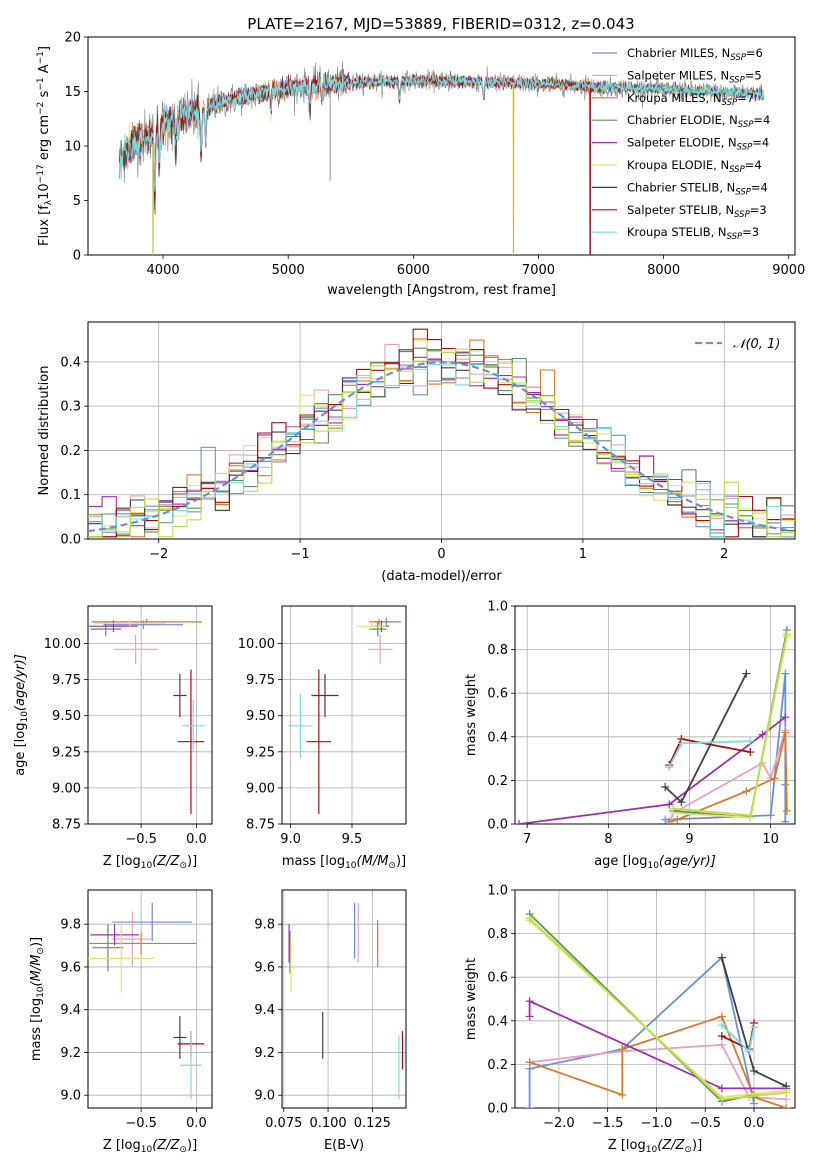  What do you see at coordinates (689, 839) in the screenshot?
I see `x-tick-label: 9` at bounding box center [689, 839].